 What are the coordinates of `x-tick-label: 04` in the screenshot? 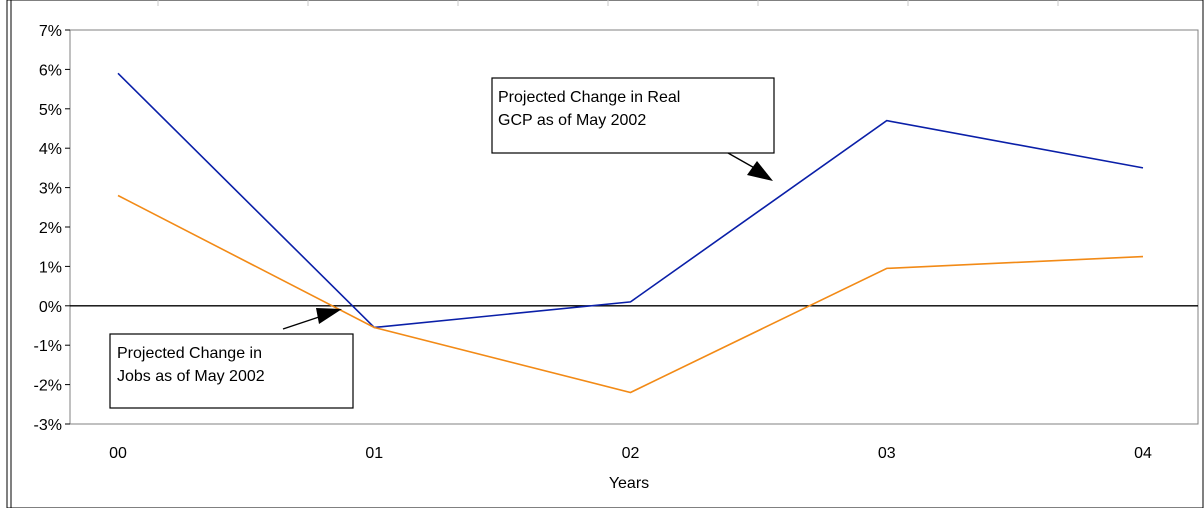 It's located at (1143, 453).